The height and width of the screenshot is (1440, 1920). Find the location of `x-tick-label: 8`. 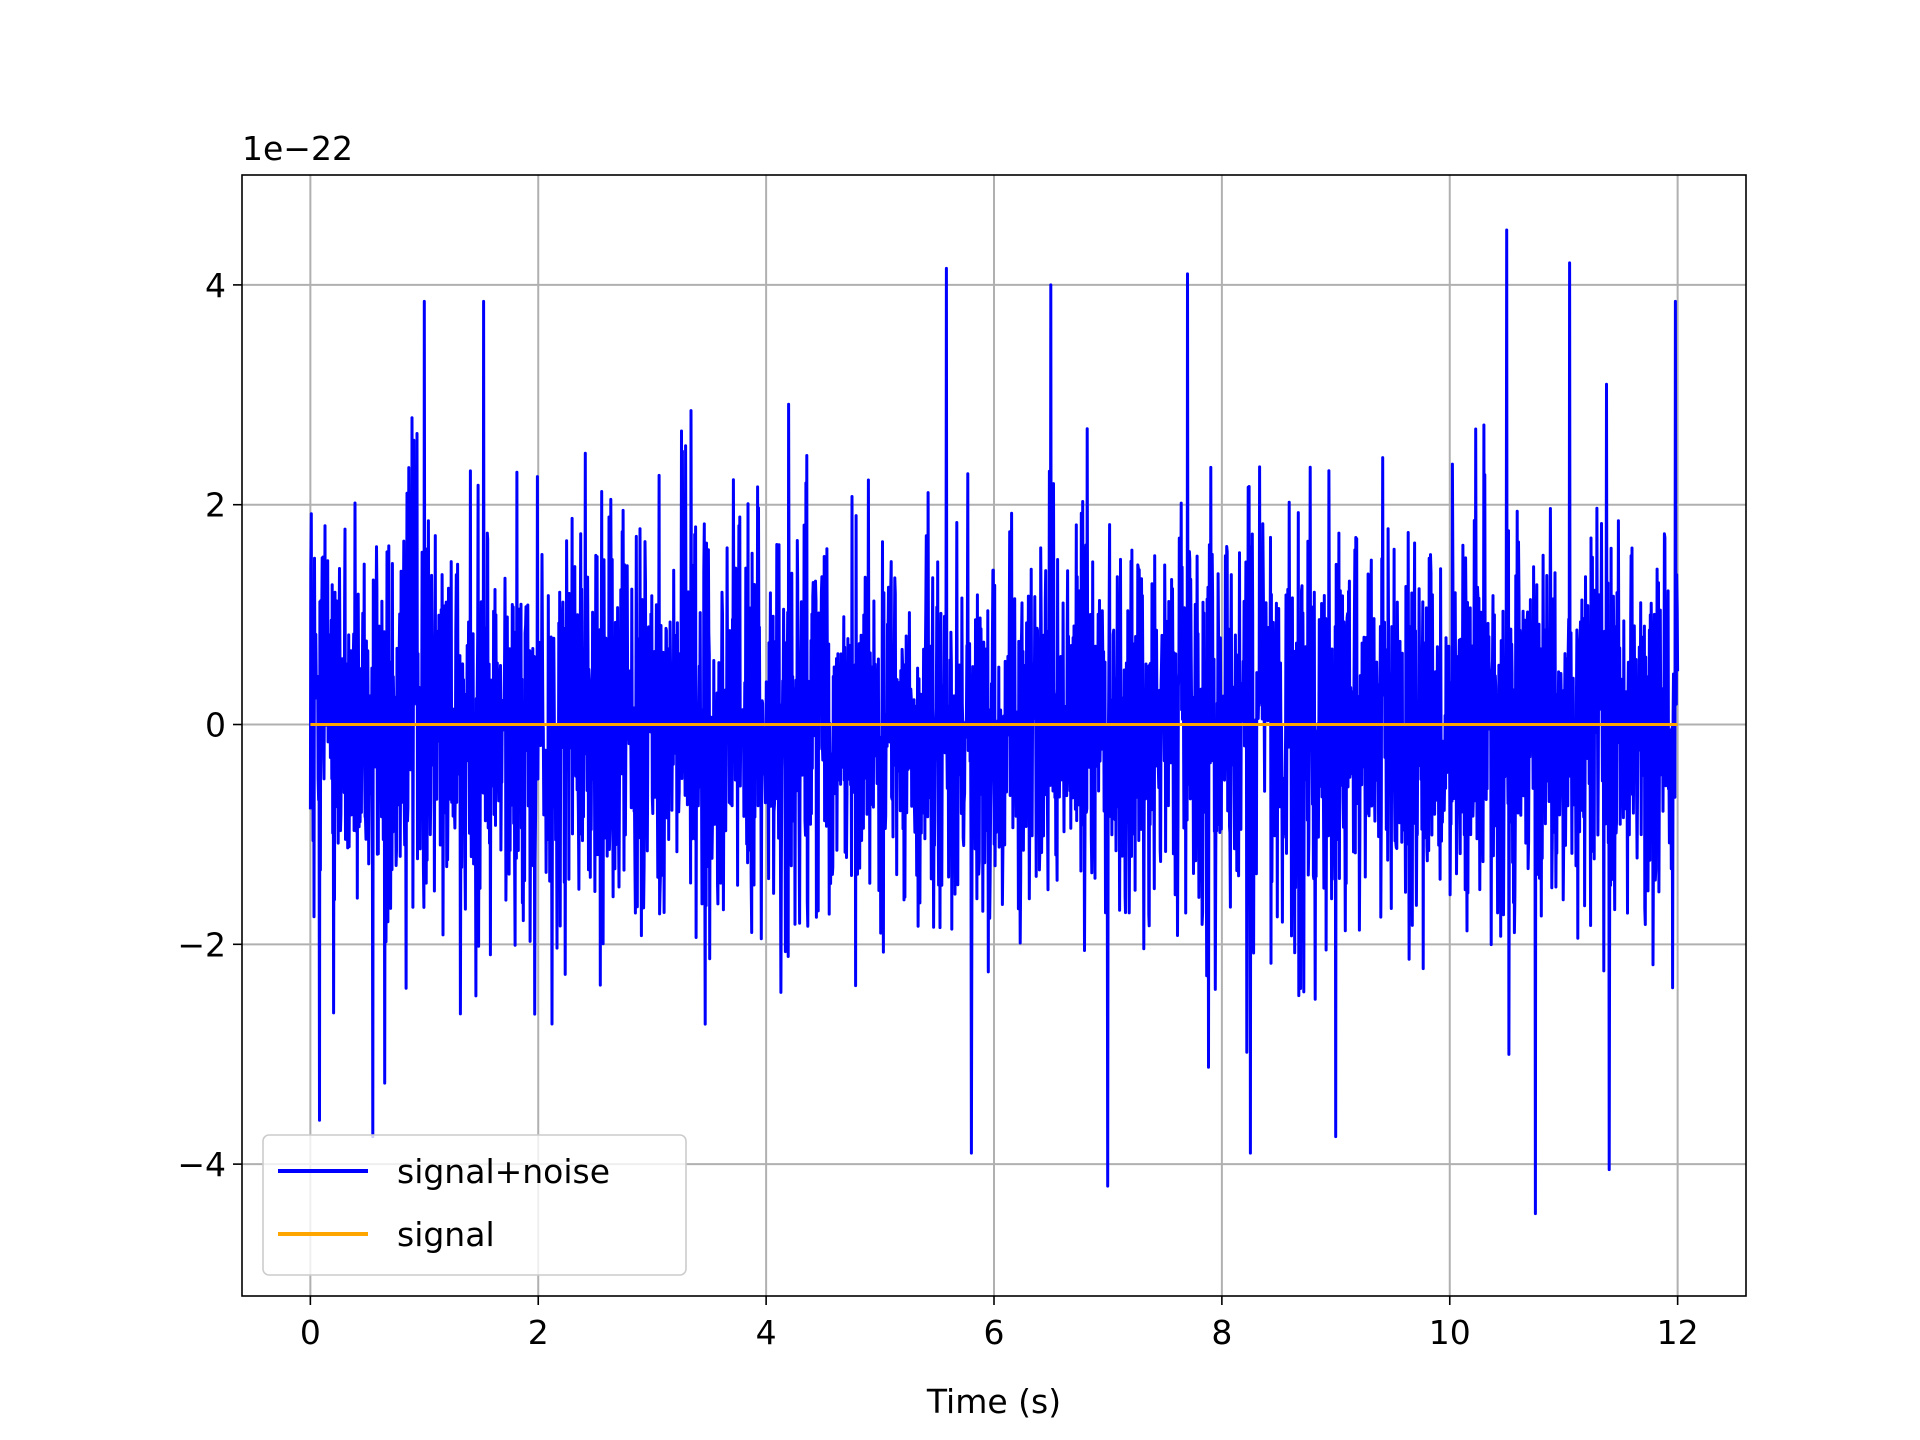

x-tick-label: 8 is located at coordinates (1221, 1332).